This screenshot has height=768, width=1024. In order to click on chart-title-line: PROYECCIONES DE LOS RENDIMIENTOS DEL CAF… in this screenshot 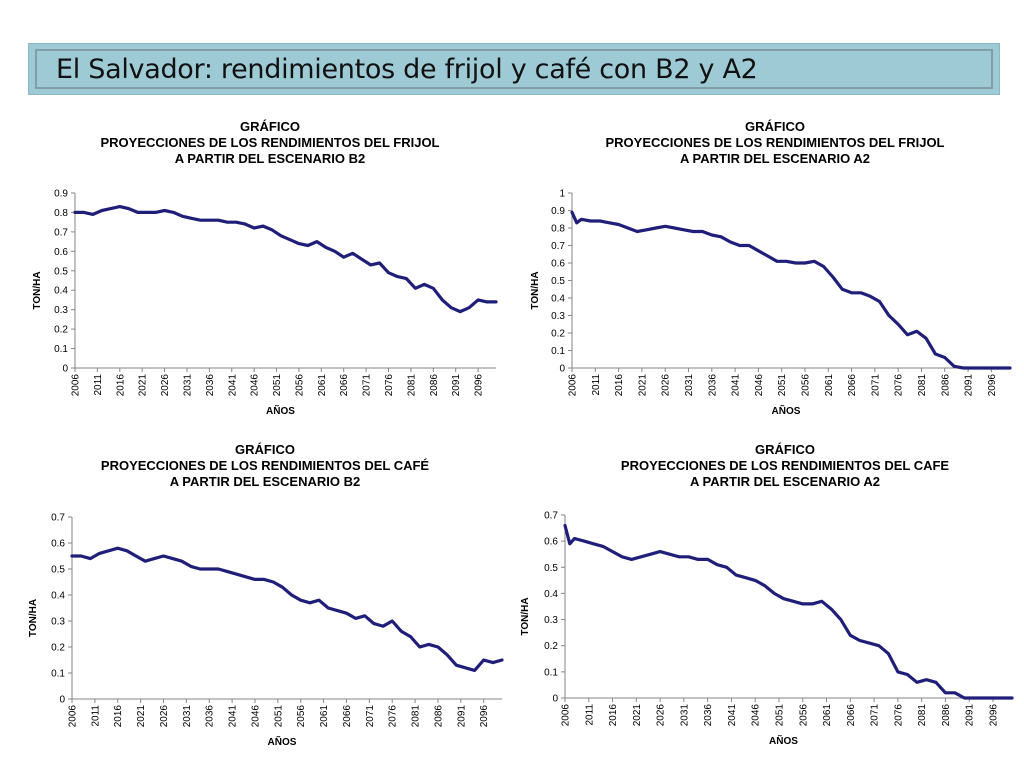, I will do `click(785, 465)`.